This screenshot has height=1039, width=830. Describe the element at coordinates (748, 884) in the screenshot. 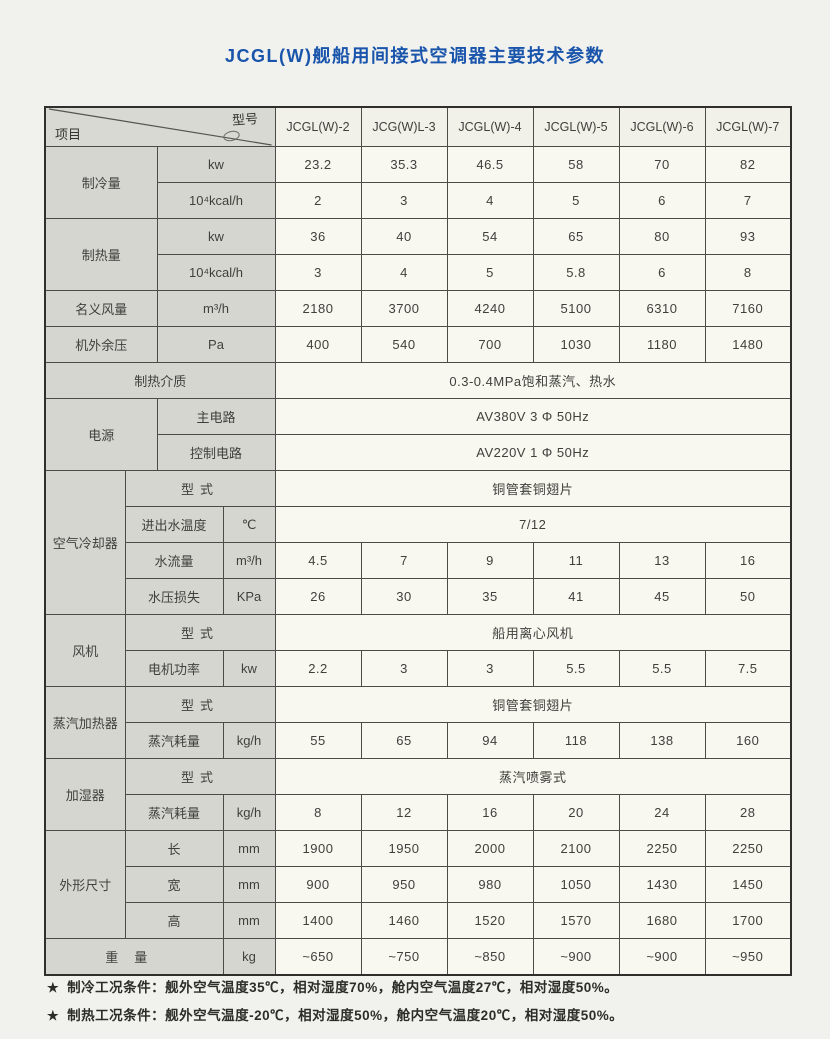

I see `value-cell: 1450` at that location.